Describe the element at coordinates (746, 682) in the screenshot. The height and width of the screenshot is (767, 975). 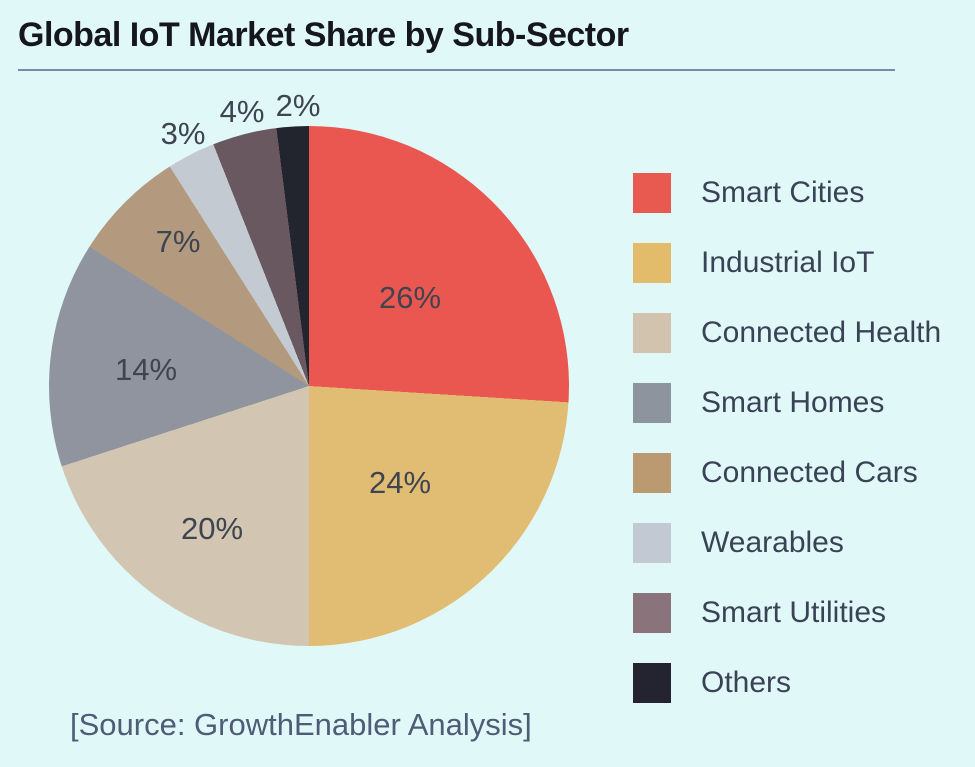
I see `legend-label: Others` at that location.